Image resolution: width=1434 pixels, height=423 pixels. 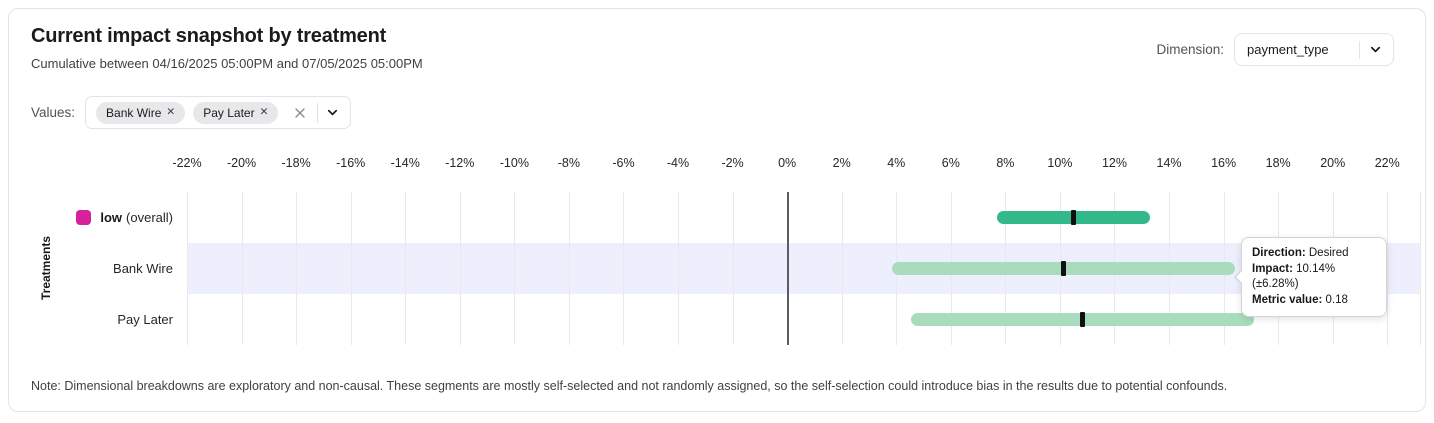 What do you see at coordinates (145, 319) in the screenshot?
I see `treatment-row-label: Pay Later` at bounding box center [145, 319].